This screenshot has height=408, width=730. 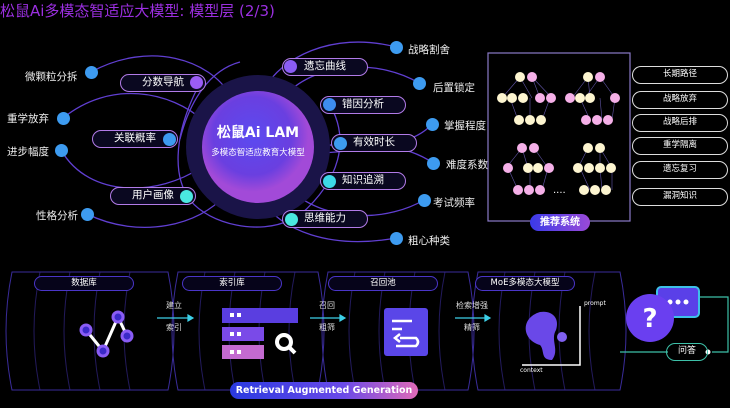 I want to click on arrow-label: 粗筛, so click(x=327, y=327).